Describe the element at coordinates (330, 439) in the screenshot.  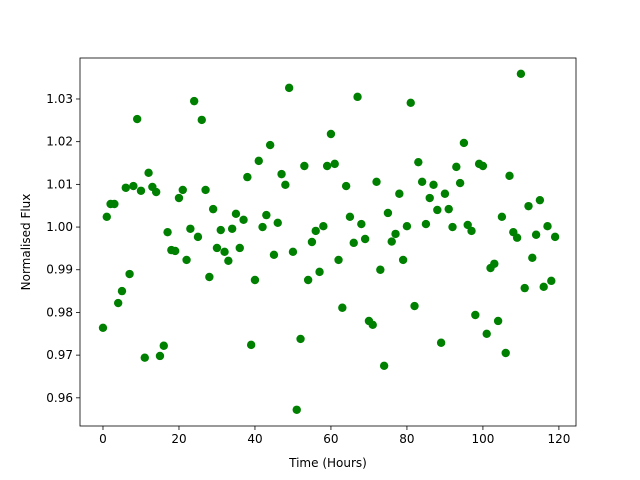
I see `x-tick-label: 60` at that location.